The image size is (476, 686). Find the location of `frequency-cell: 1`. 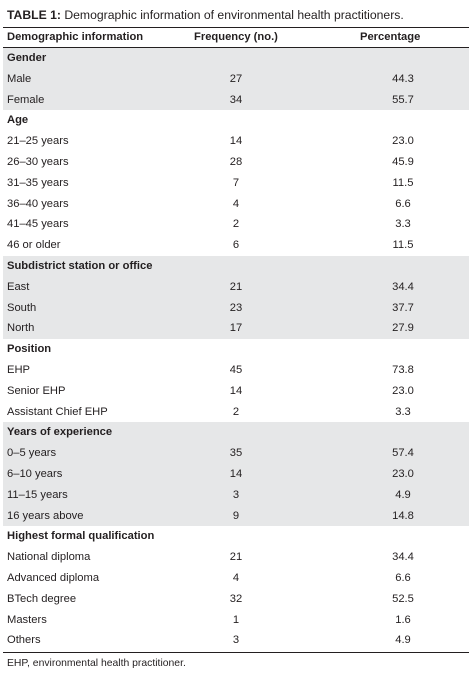

frequency-cell: 1 is located at coordinates (236, 619).